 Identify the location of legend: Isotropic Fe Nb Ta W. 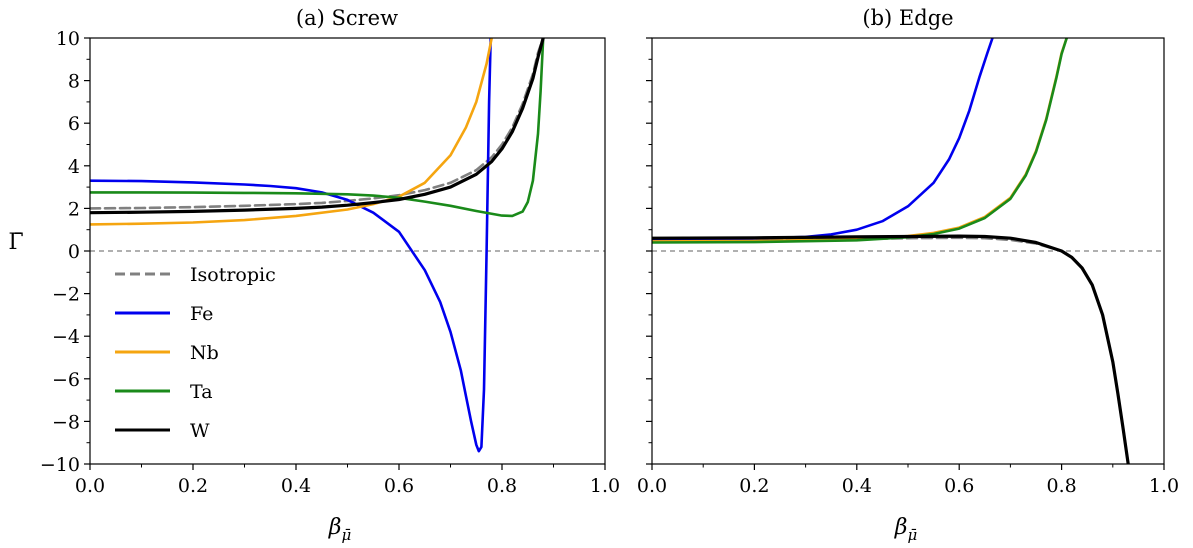
(195, 353).